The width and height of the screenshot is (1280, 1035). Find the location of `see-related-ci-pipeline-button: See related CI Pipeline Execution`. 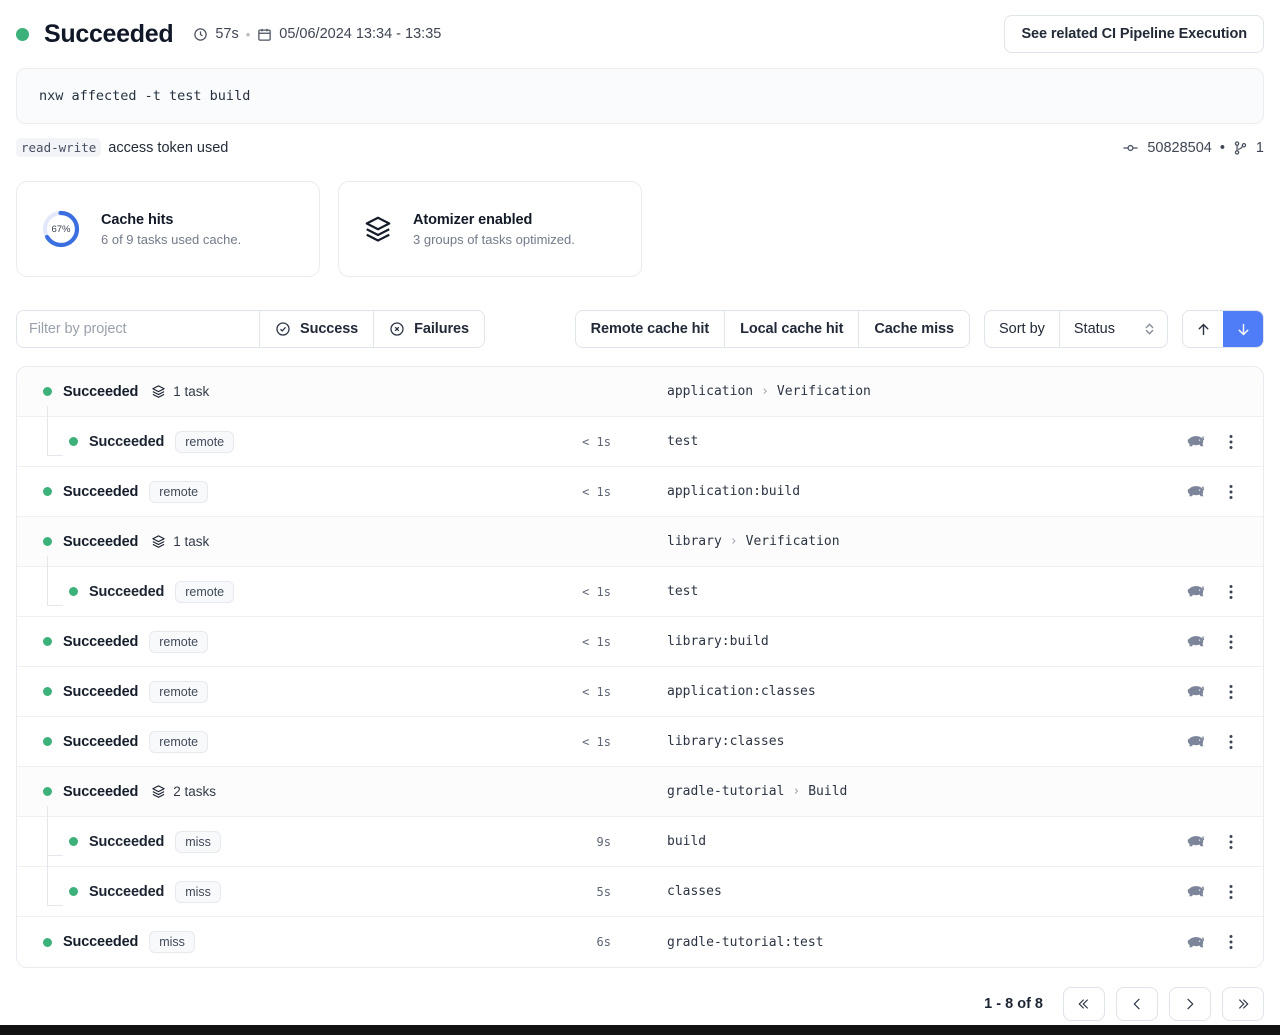

see-related-ci-pipeline-button: See related CI Pipeline Execution is located at coordinates (1134, 34).